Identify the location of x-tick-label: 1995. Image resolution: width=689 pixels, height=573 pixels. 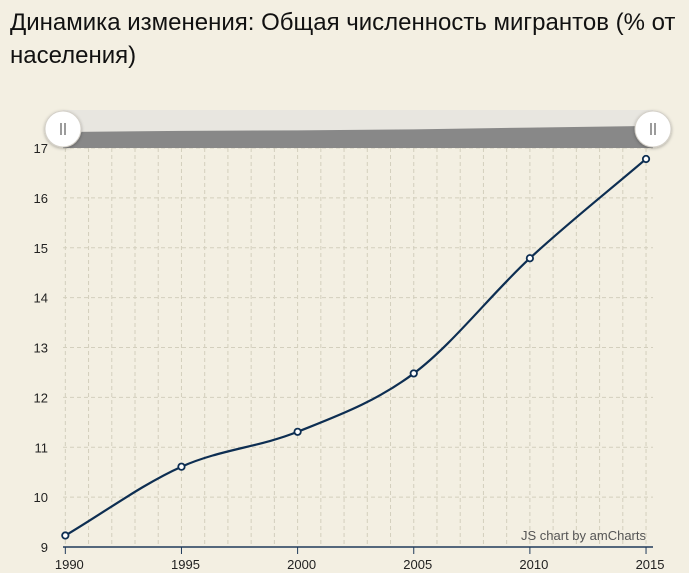
(185, 564).